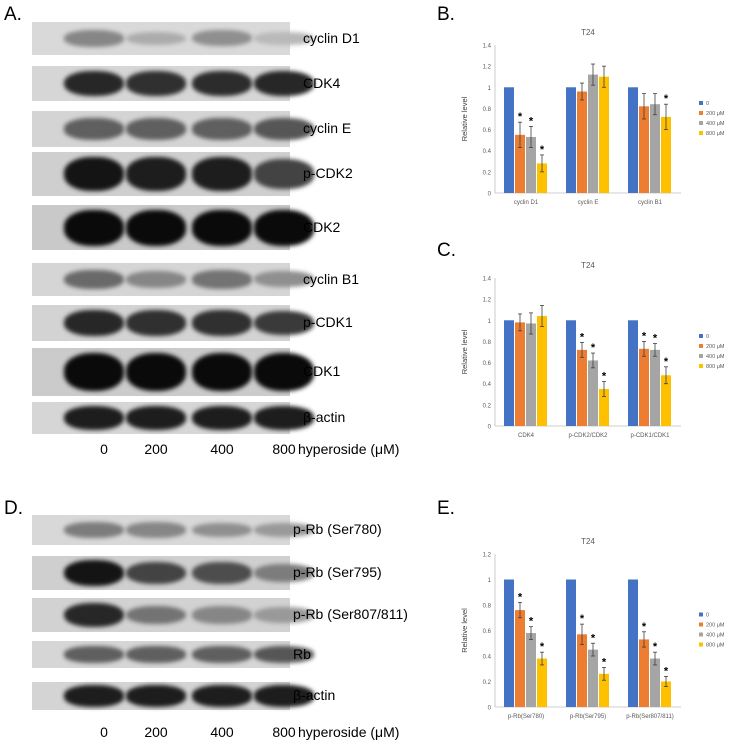 This screenshot has width=745, height=746. Describe the element at coordinates (588, 265) in the screenshot. I see `chart-title: T24` at that location.